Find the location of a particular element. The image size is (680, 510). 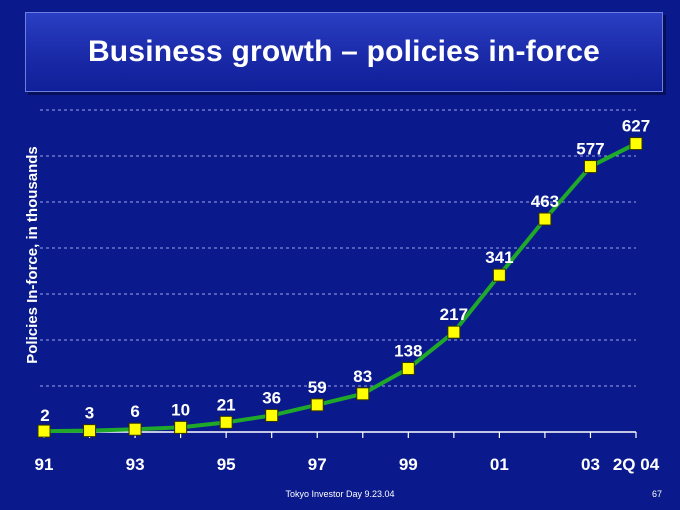

footer-text: Tokyo Investor Day 9.23.04 is located at coordinates (340, 494).